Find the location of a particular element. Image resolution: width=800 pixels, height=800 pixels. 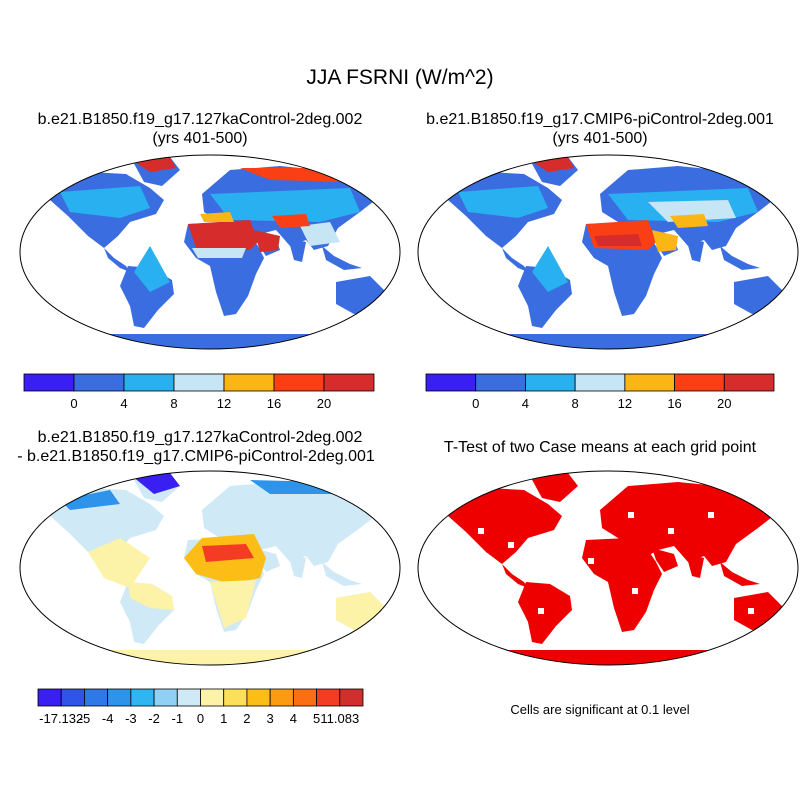

colorbar-tick-label: 2 is located at coordinates (246, 718).